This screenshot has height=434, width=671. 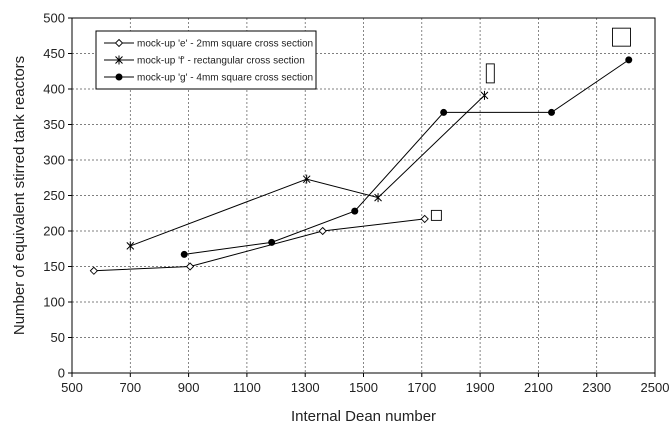 What do you see at coordinates (225, 78) in the screenshot?
I see `legend-label: mock-up 'g' - 4mm square cross section` at bounding box center [225, 78].